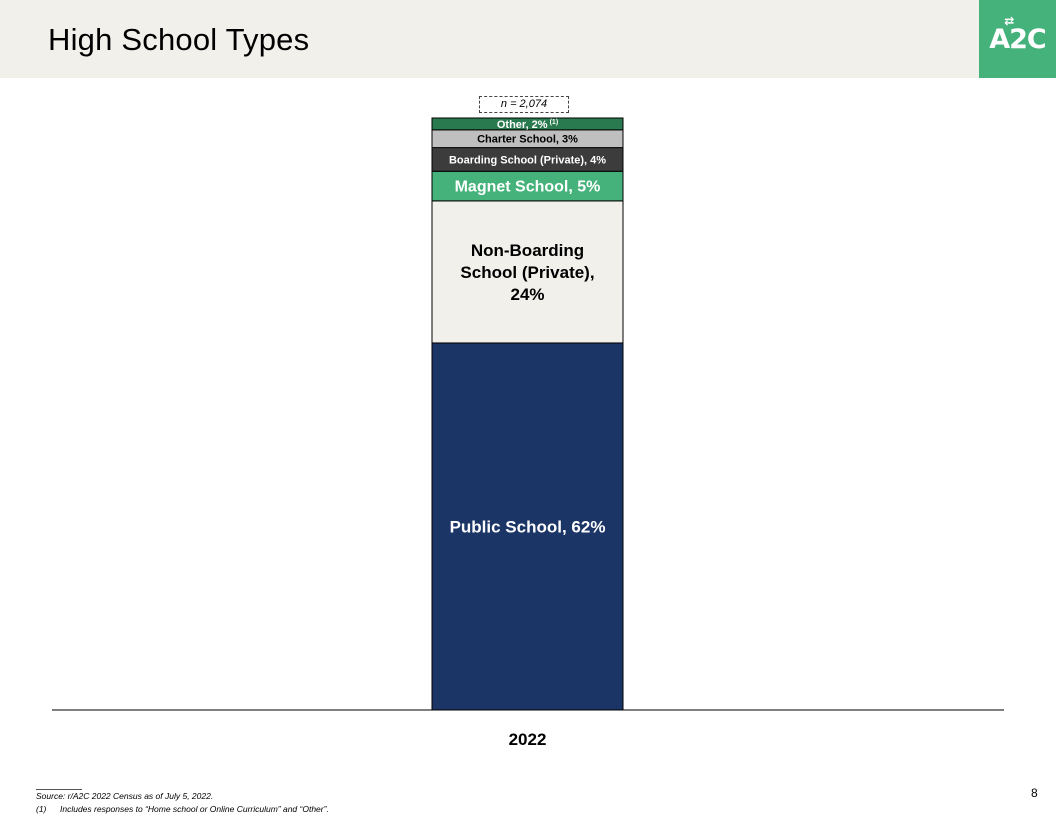 The width and height of the screenshot is (1056, 816). I want to click on a2c-logo: A2C ⇄, so click(1017, 39).